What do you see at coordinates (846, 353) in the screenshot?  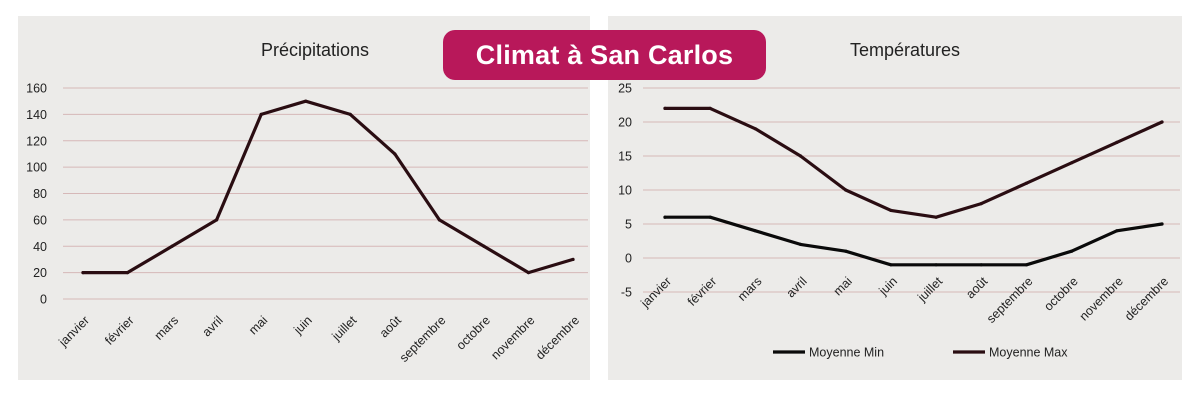 I see `legend-label: Moyenne Min` at bounding box center [846, 353].